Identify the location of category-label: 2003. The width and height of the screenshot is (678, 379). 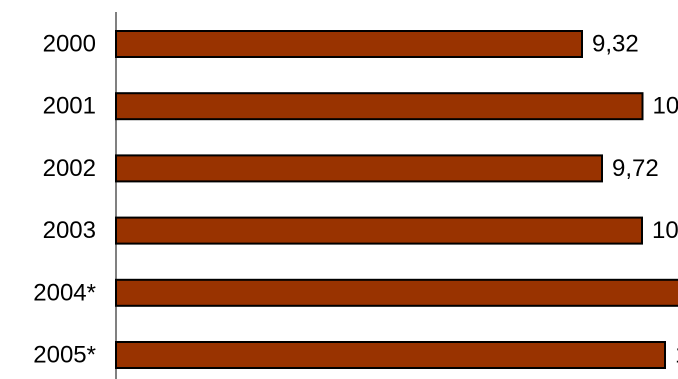
(69, 230).